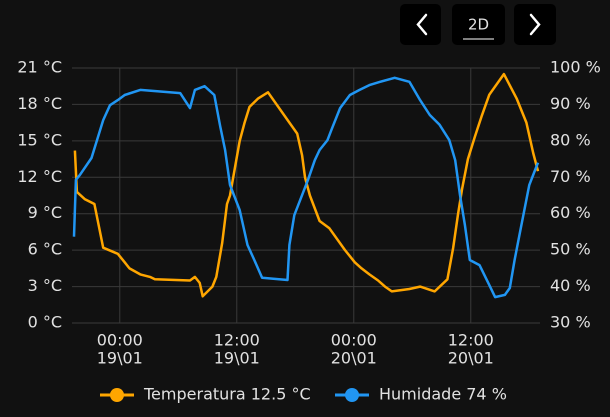 The width and height of the screenshot is (610, 417). Describe the element at coordinates (39, 176) in the screenshot. I see `y-tick-label: 12 °C` at that location.